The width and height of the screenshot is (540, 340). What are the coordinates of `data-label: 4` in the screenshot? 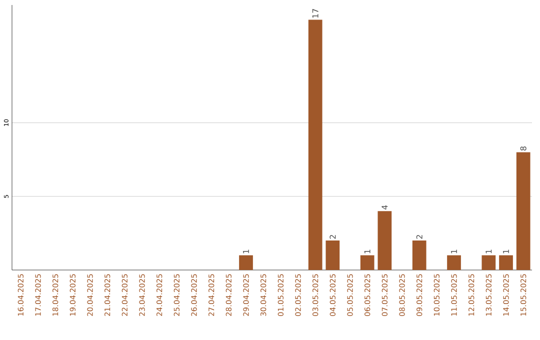 It's located at (385, 207).